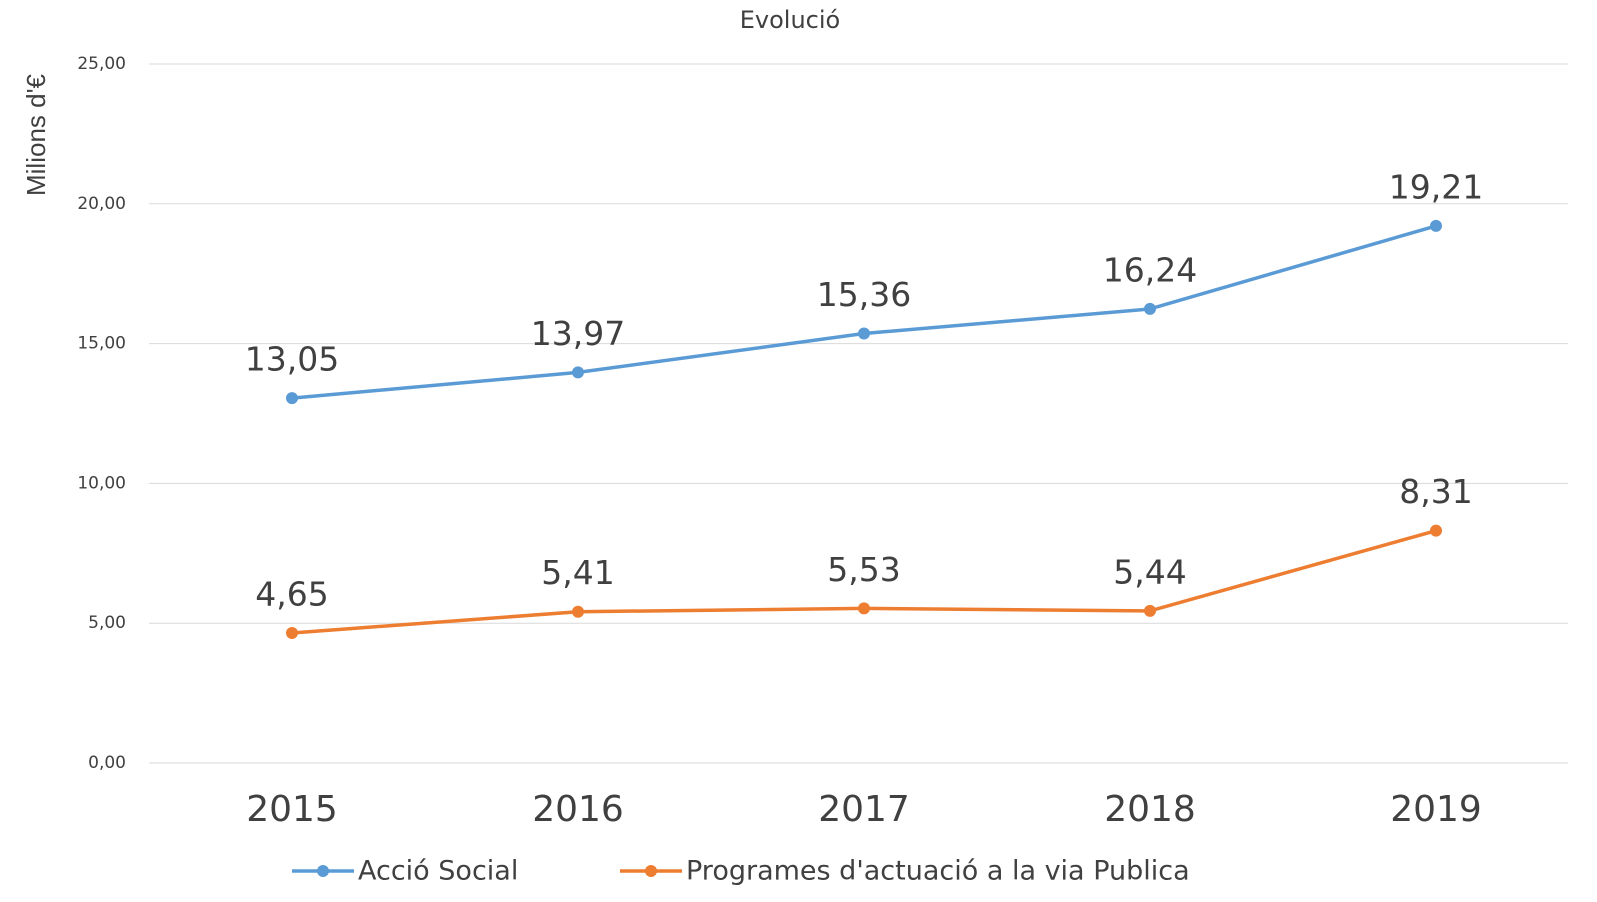 The height and width of the screenshot is (902, 1597). Describe the element at coordinates (101, 204) in the screenshot. I see `y-tick-label: 20,00` at that location.